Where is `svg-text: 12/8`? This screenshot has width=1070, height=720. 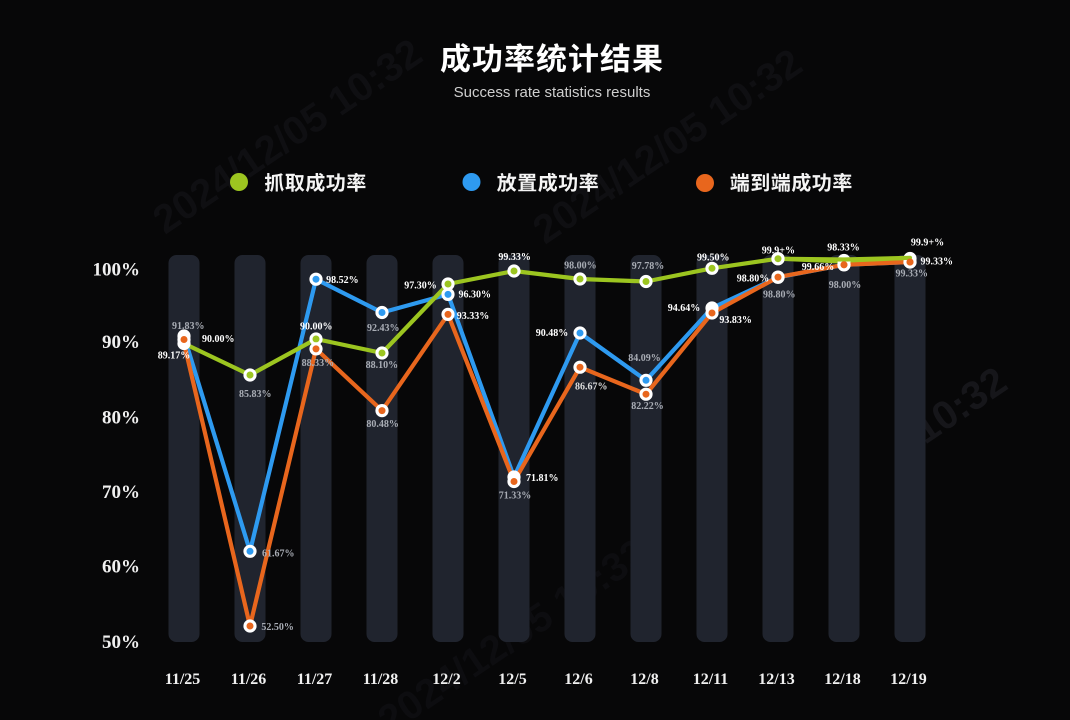
svg-text: 12/8 is located at coordinates (644, 679).